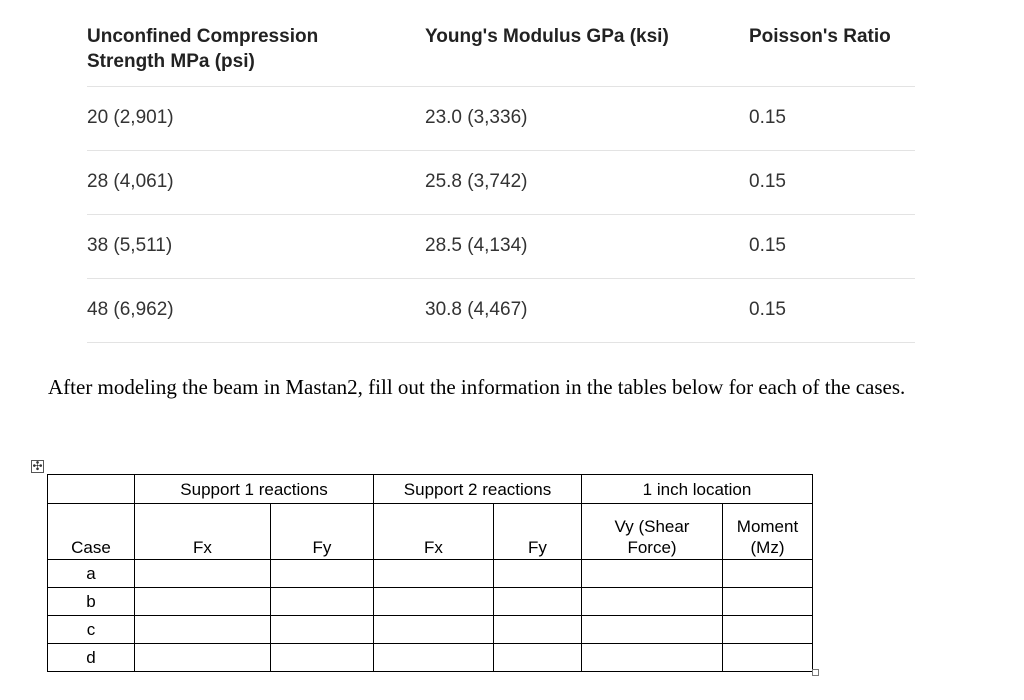 This screenshot has height=700, width=1024. Describe the element at coordinates (130, 117) in the screenshot. I see `strength-cell: 20 (2,901)` at that location.